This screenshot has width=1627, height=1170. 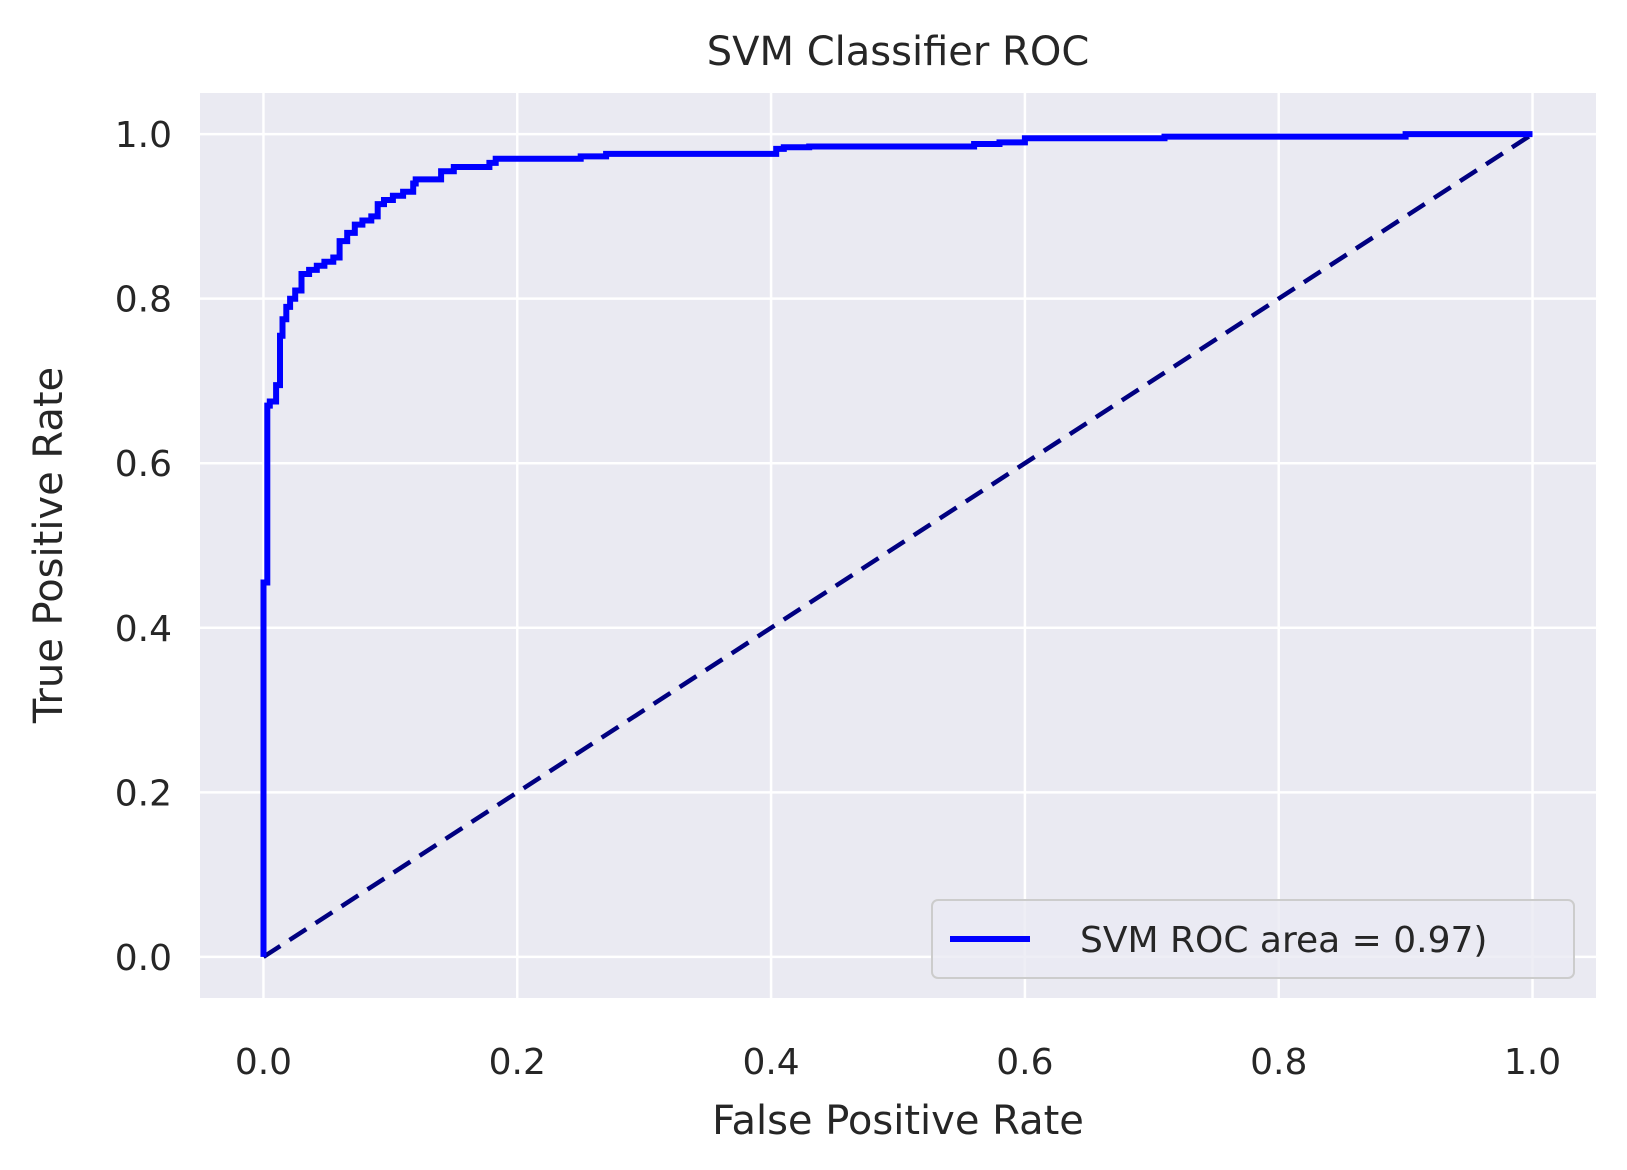 What do you see at coordinates (143, 547) in the screenshot?
I see `y-tick-labels: 0.0 0.2 0.4 0.6 0.8 1.0` at bounding box center [143, 547].